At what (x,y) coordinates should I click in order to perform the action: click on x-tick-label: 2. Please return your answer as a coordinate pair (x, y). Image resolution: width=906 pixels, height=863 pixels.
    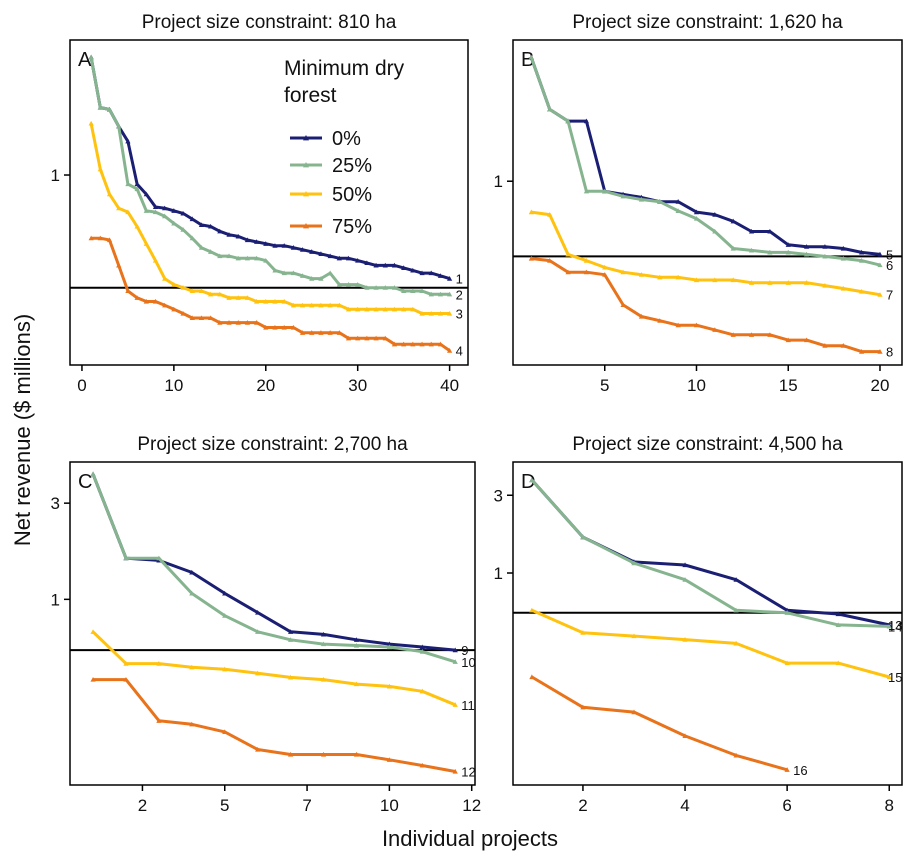
    Looking at the image, I should click on (142, 805).